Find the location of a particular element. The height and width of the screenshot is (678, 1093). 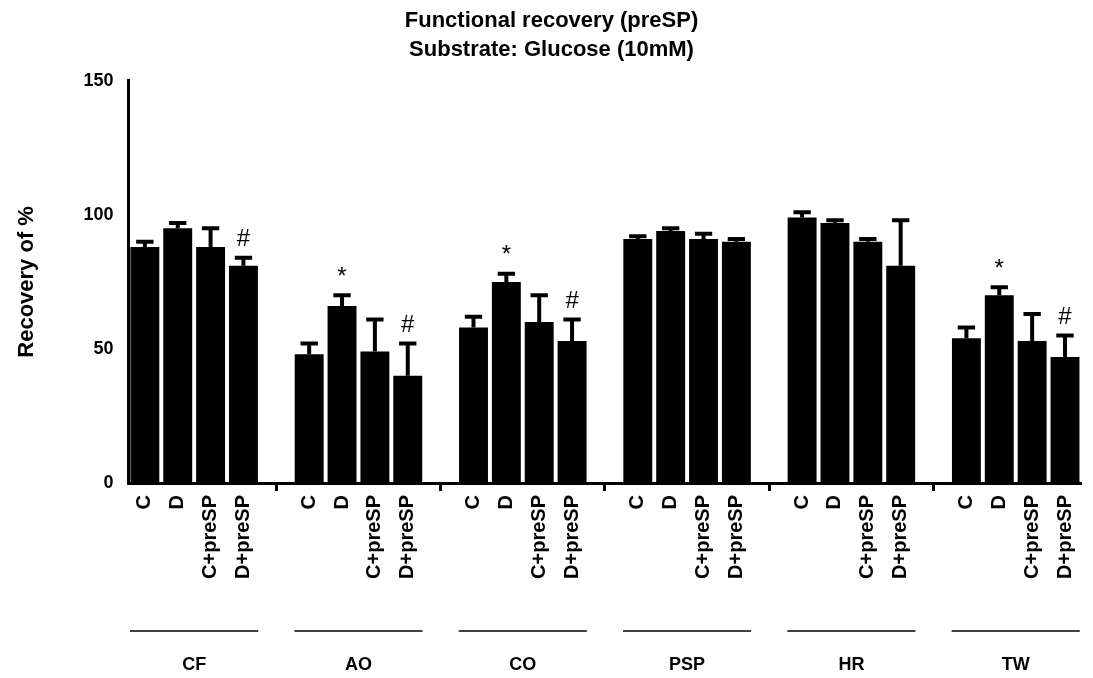

text: TW is located at coordinates (1015, 663).